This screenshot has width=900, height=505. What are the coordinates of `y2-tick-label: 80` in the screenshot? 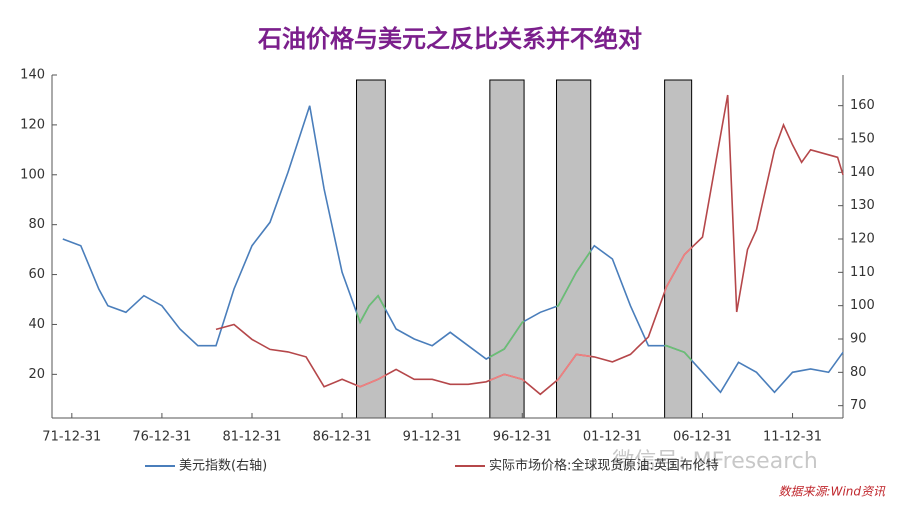 It's located at (858, 372).